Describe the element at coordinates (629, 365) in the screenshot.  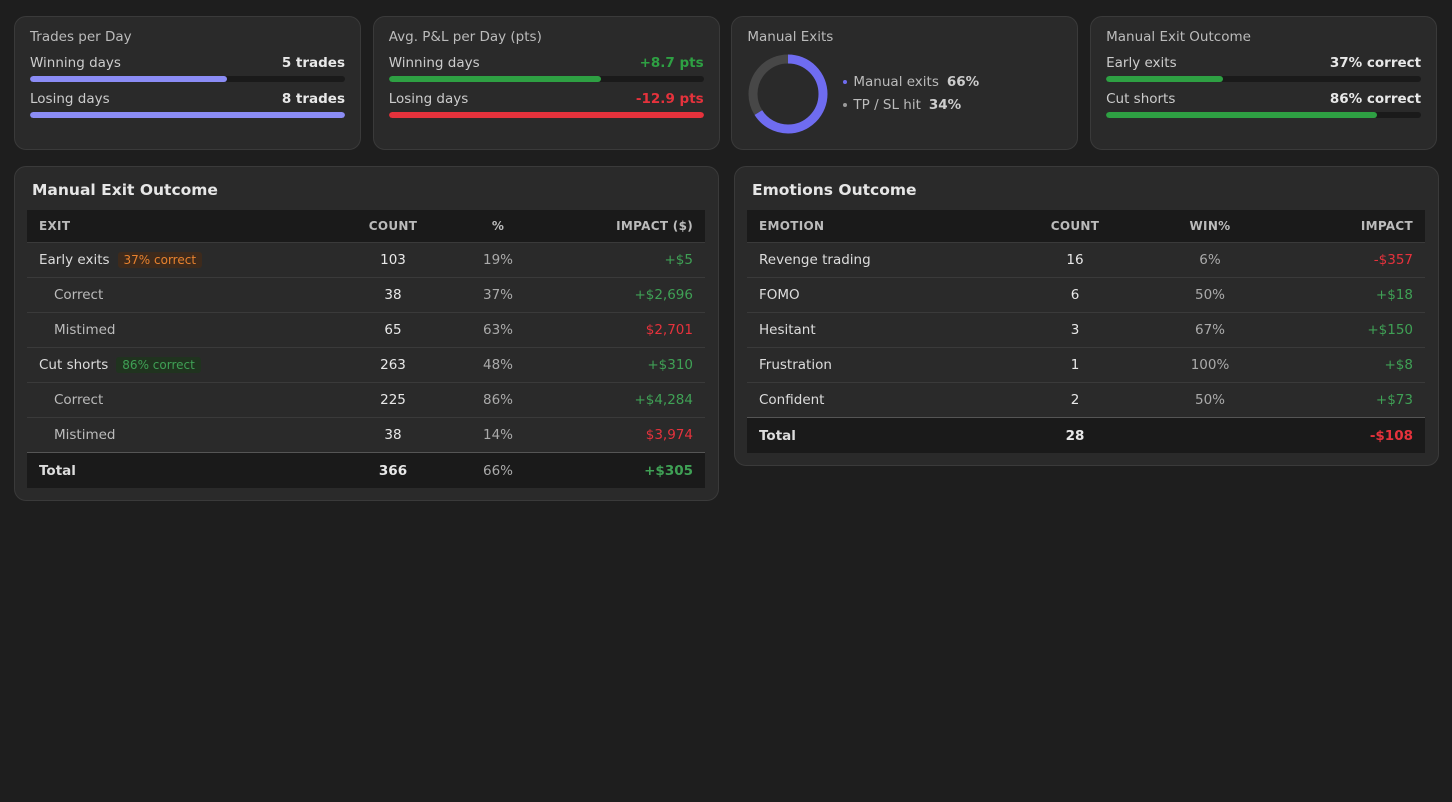
I see `cell: +$310` at that location.